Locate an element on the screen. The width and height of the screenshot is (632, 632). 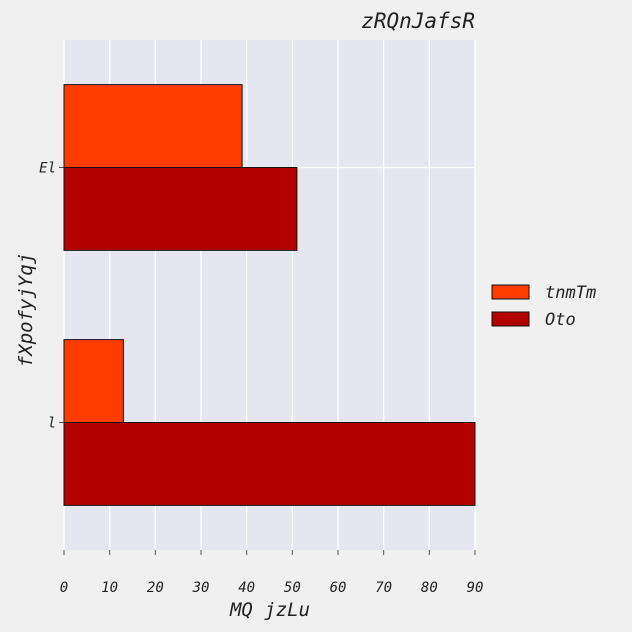
x-tick-label: 0 is located at coordinates (64, 588).